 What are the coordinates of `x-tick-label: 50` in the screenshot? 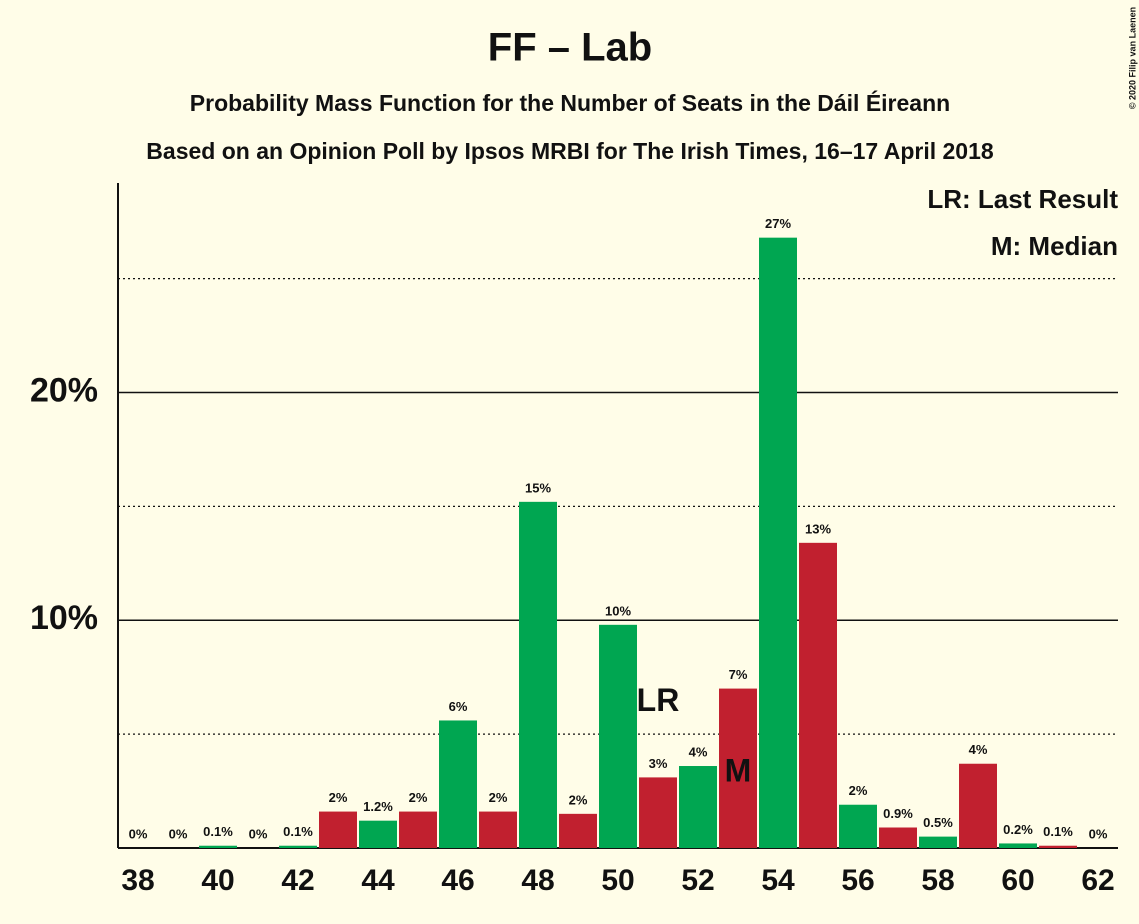 It's located at (617, 880).